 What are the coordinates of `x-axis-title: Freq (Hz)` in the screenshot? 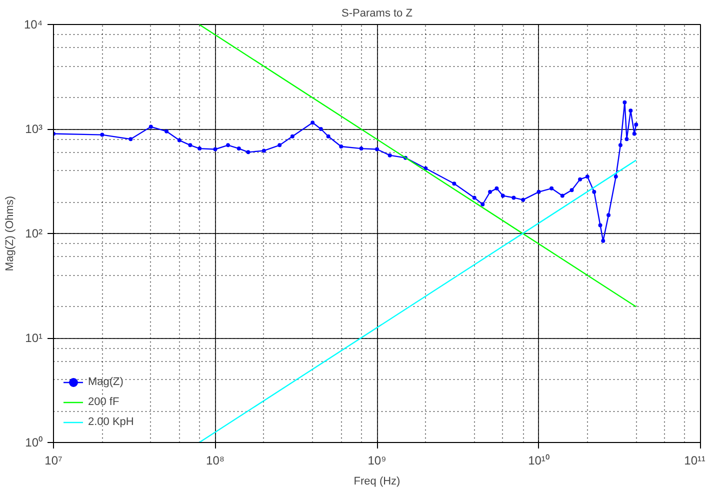 It's located at (377, 482).